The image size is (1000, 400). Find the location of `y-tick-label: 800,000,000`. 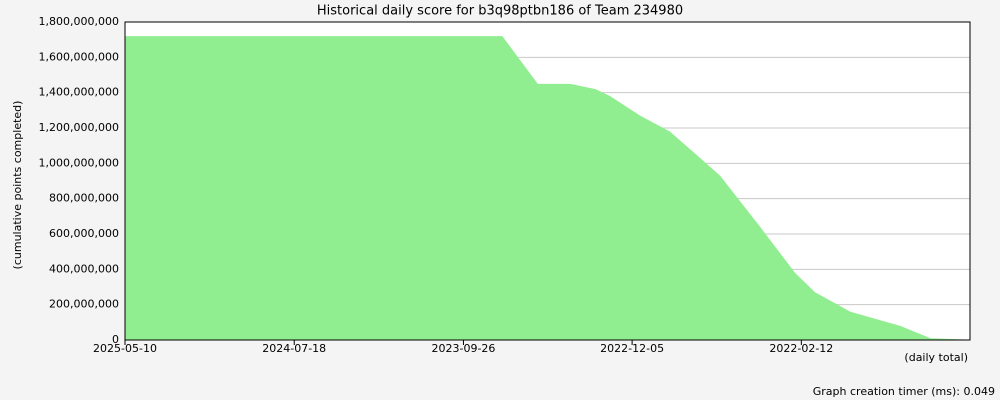

y-tick-label: 800,000,000 is located at coordinates (84, 198).